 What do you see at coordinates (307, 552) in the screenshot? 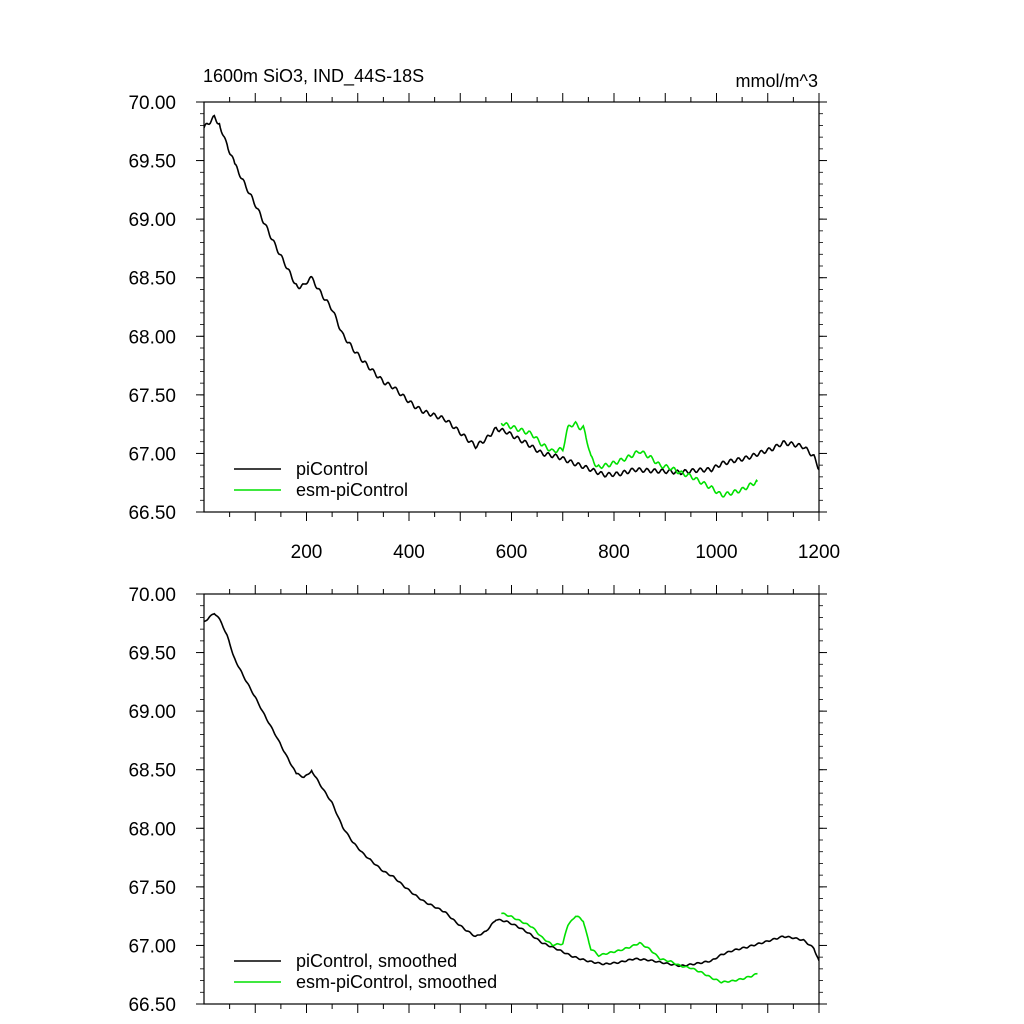
I see `x-tick-label: 200` at bounding box center [307, 552].